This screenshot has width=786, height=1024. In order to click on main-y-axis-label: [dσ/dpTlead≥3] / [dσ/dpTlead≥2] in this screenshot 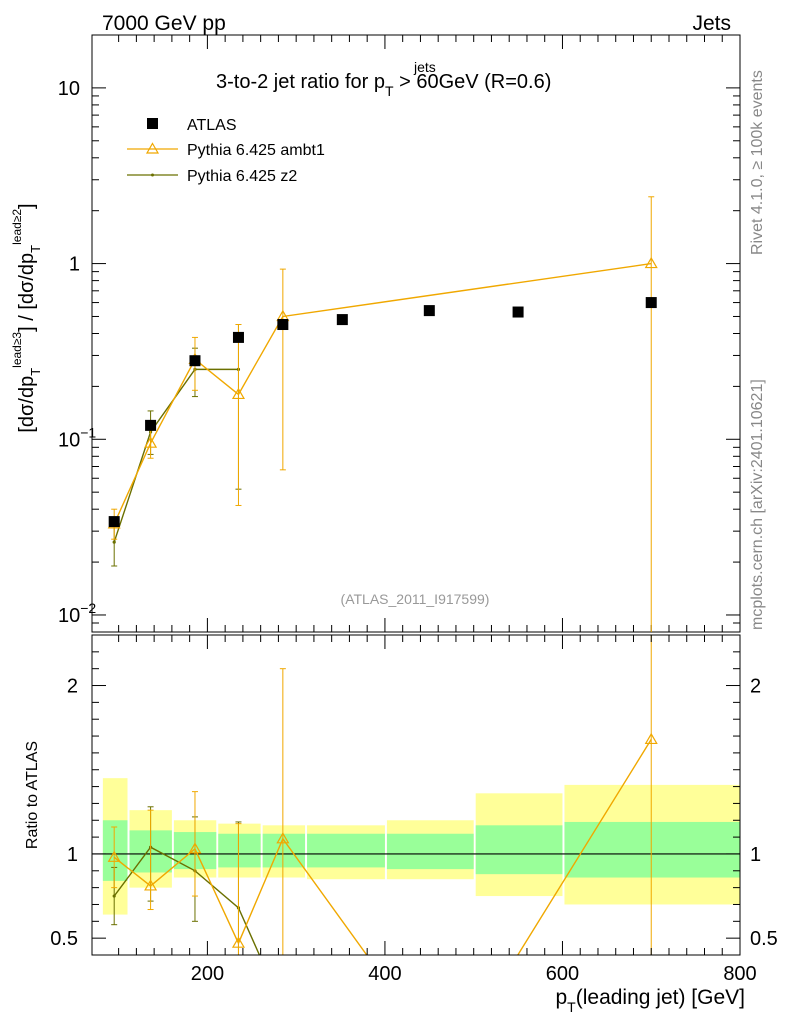, I will do `click(26, 317)`.